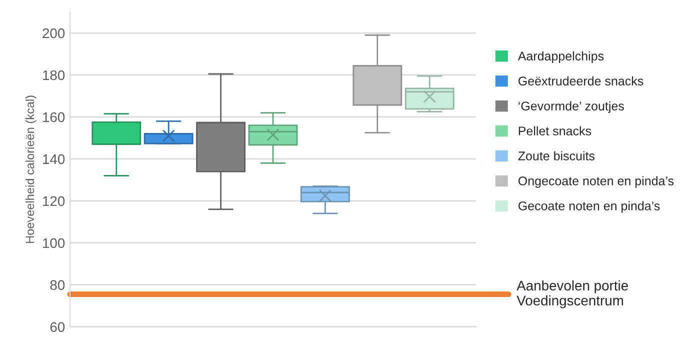 The width and height of the screenshot is (700, 344). I want to click on legend-label: Zoute biscuits, so click(556, 155).